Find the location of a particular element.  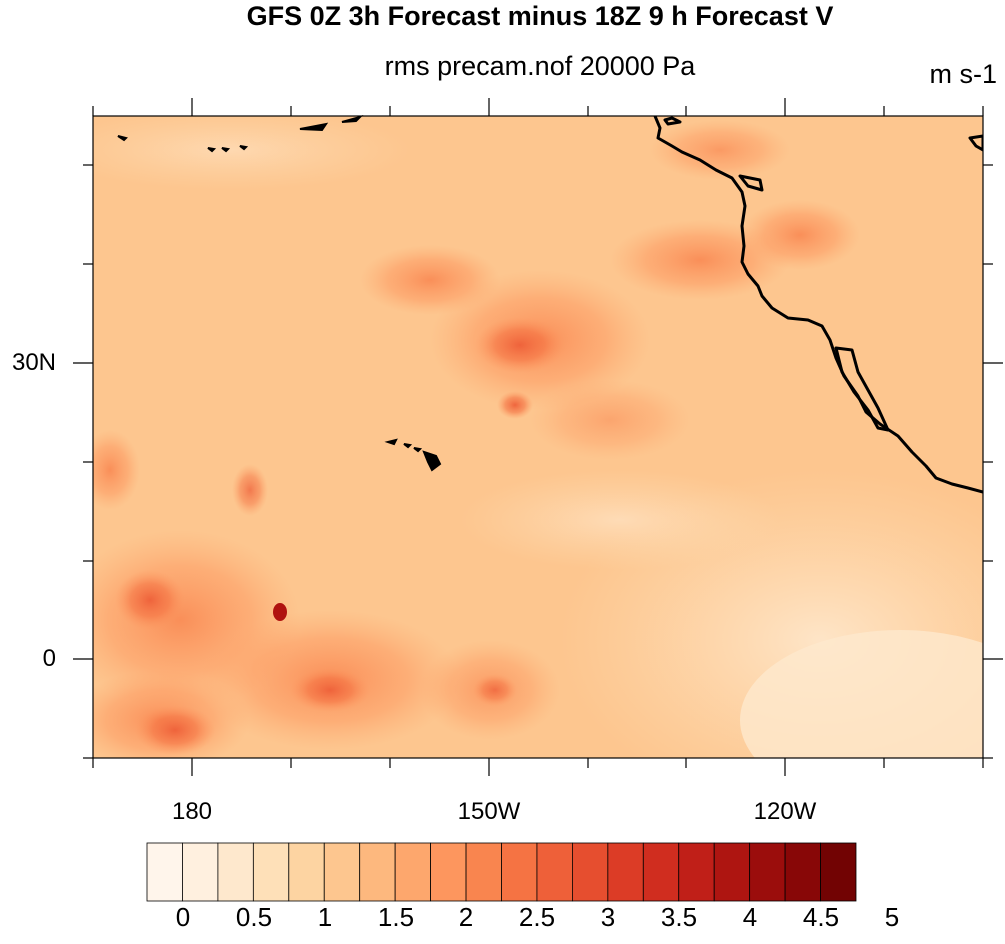

units-label: m s-1 is located at coordinates (963, 74).